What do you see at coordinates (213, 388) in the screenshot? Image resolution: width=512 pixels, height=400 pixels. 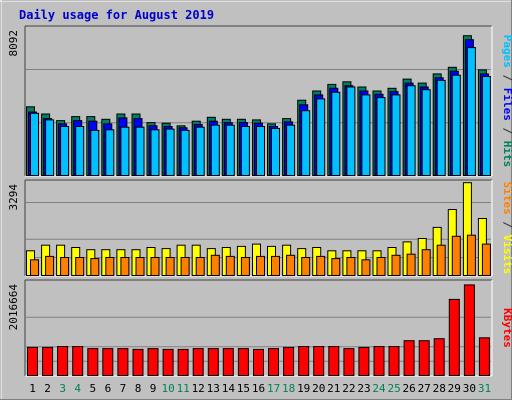 I see `x-tick-label: 13` at bounding box center [213, 388].